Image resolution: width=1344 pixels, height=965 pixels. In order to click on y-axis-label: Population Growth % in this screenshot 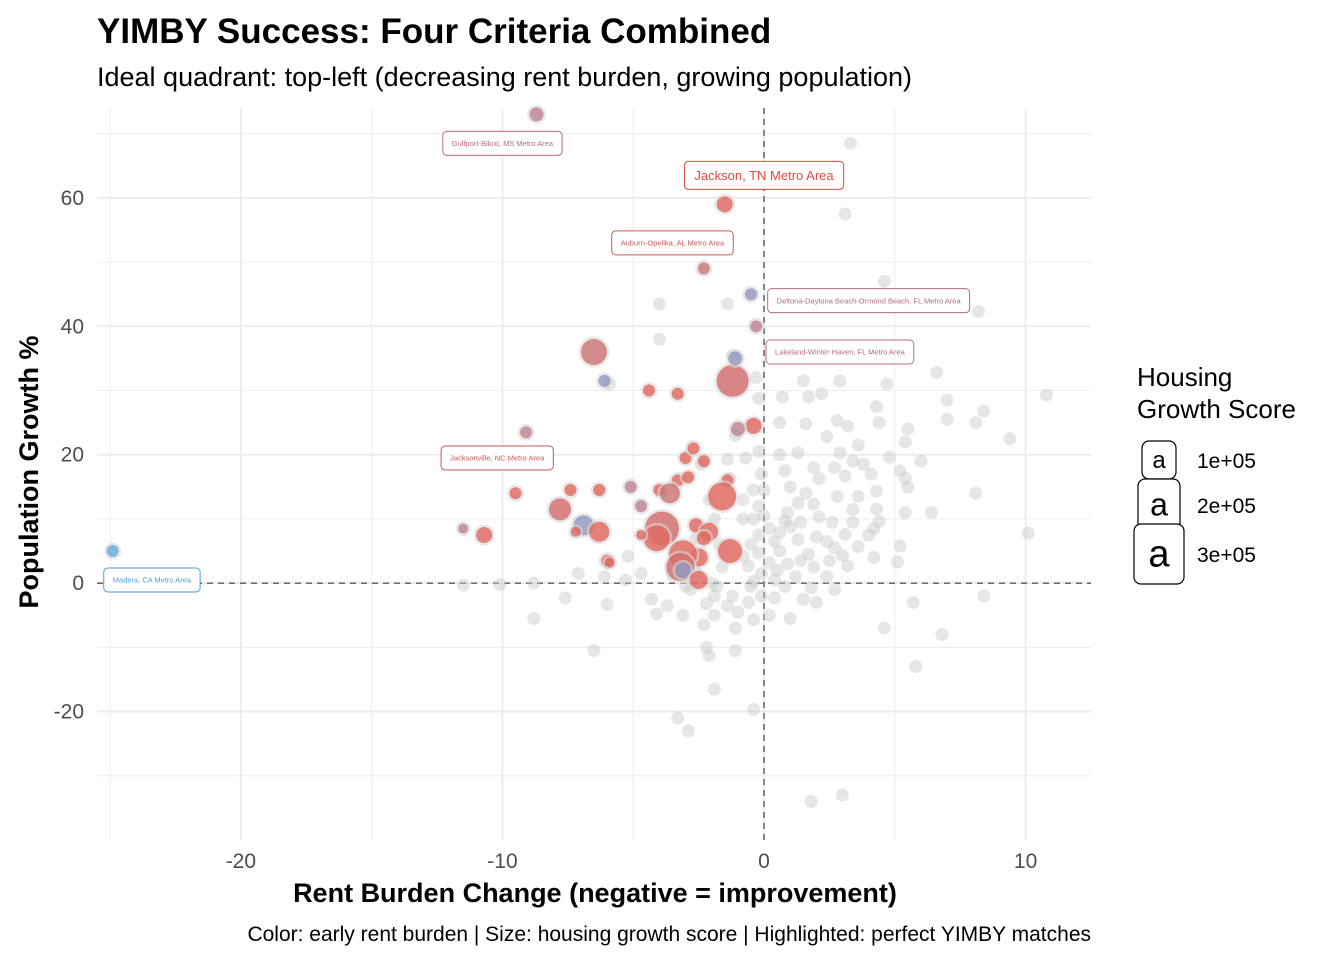, I will do `click(29, 472)`.